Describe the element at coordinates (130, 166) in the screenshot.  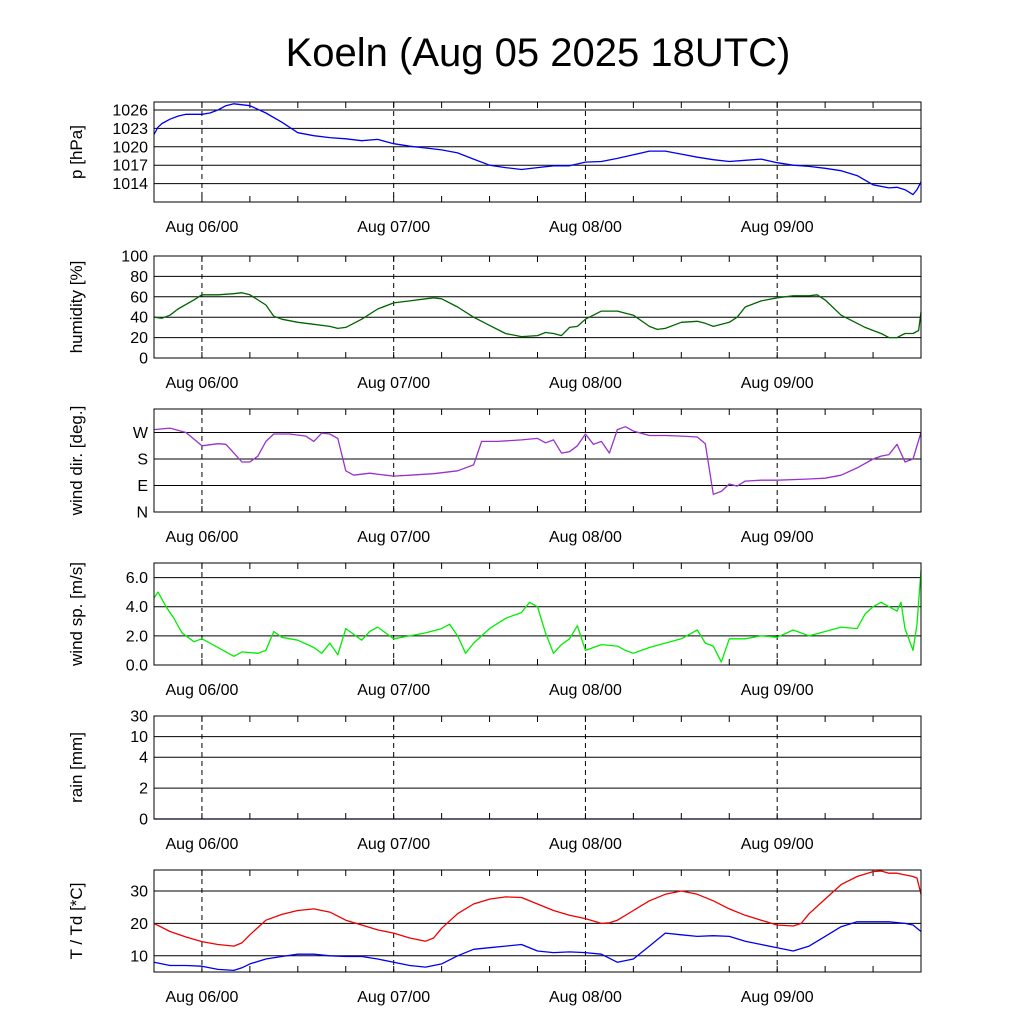
I see `y-tick-label: 1017` at that location.